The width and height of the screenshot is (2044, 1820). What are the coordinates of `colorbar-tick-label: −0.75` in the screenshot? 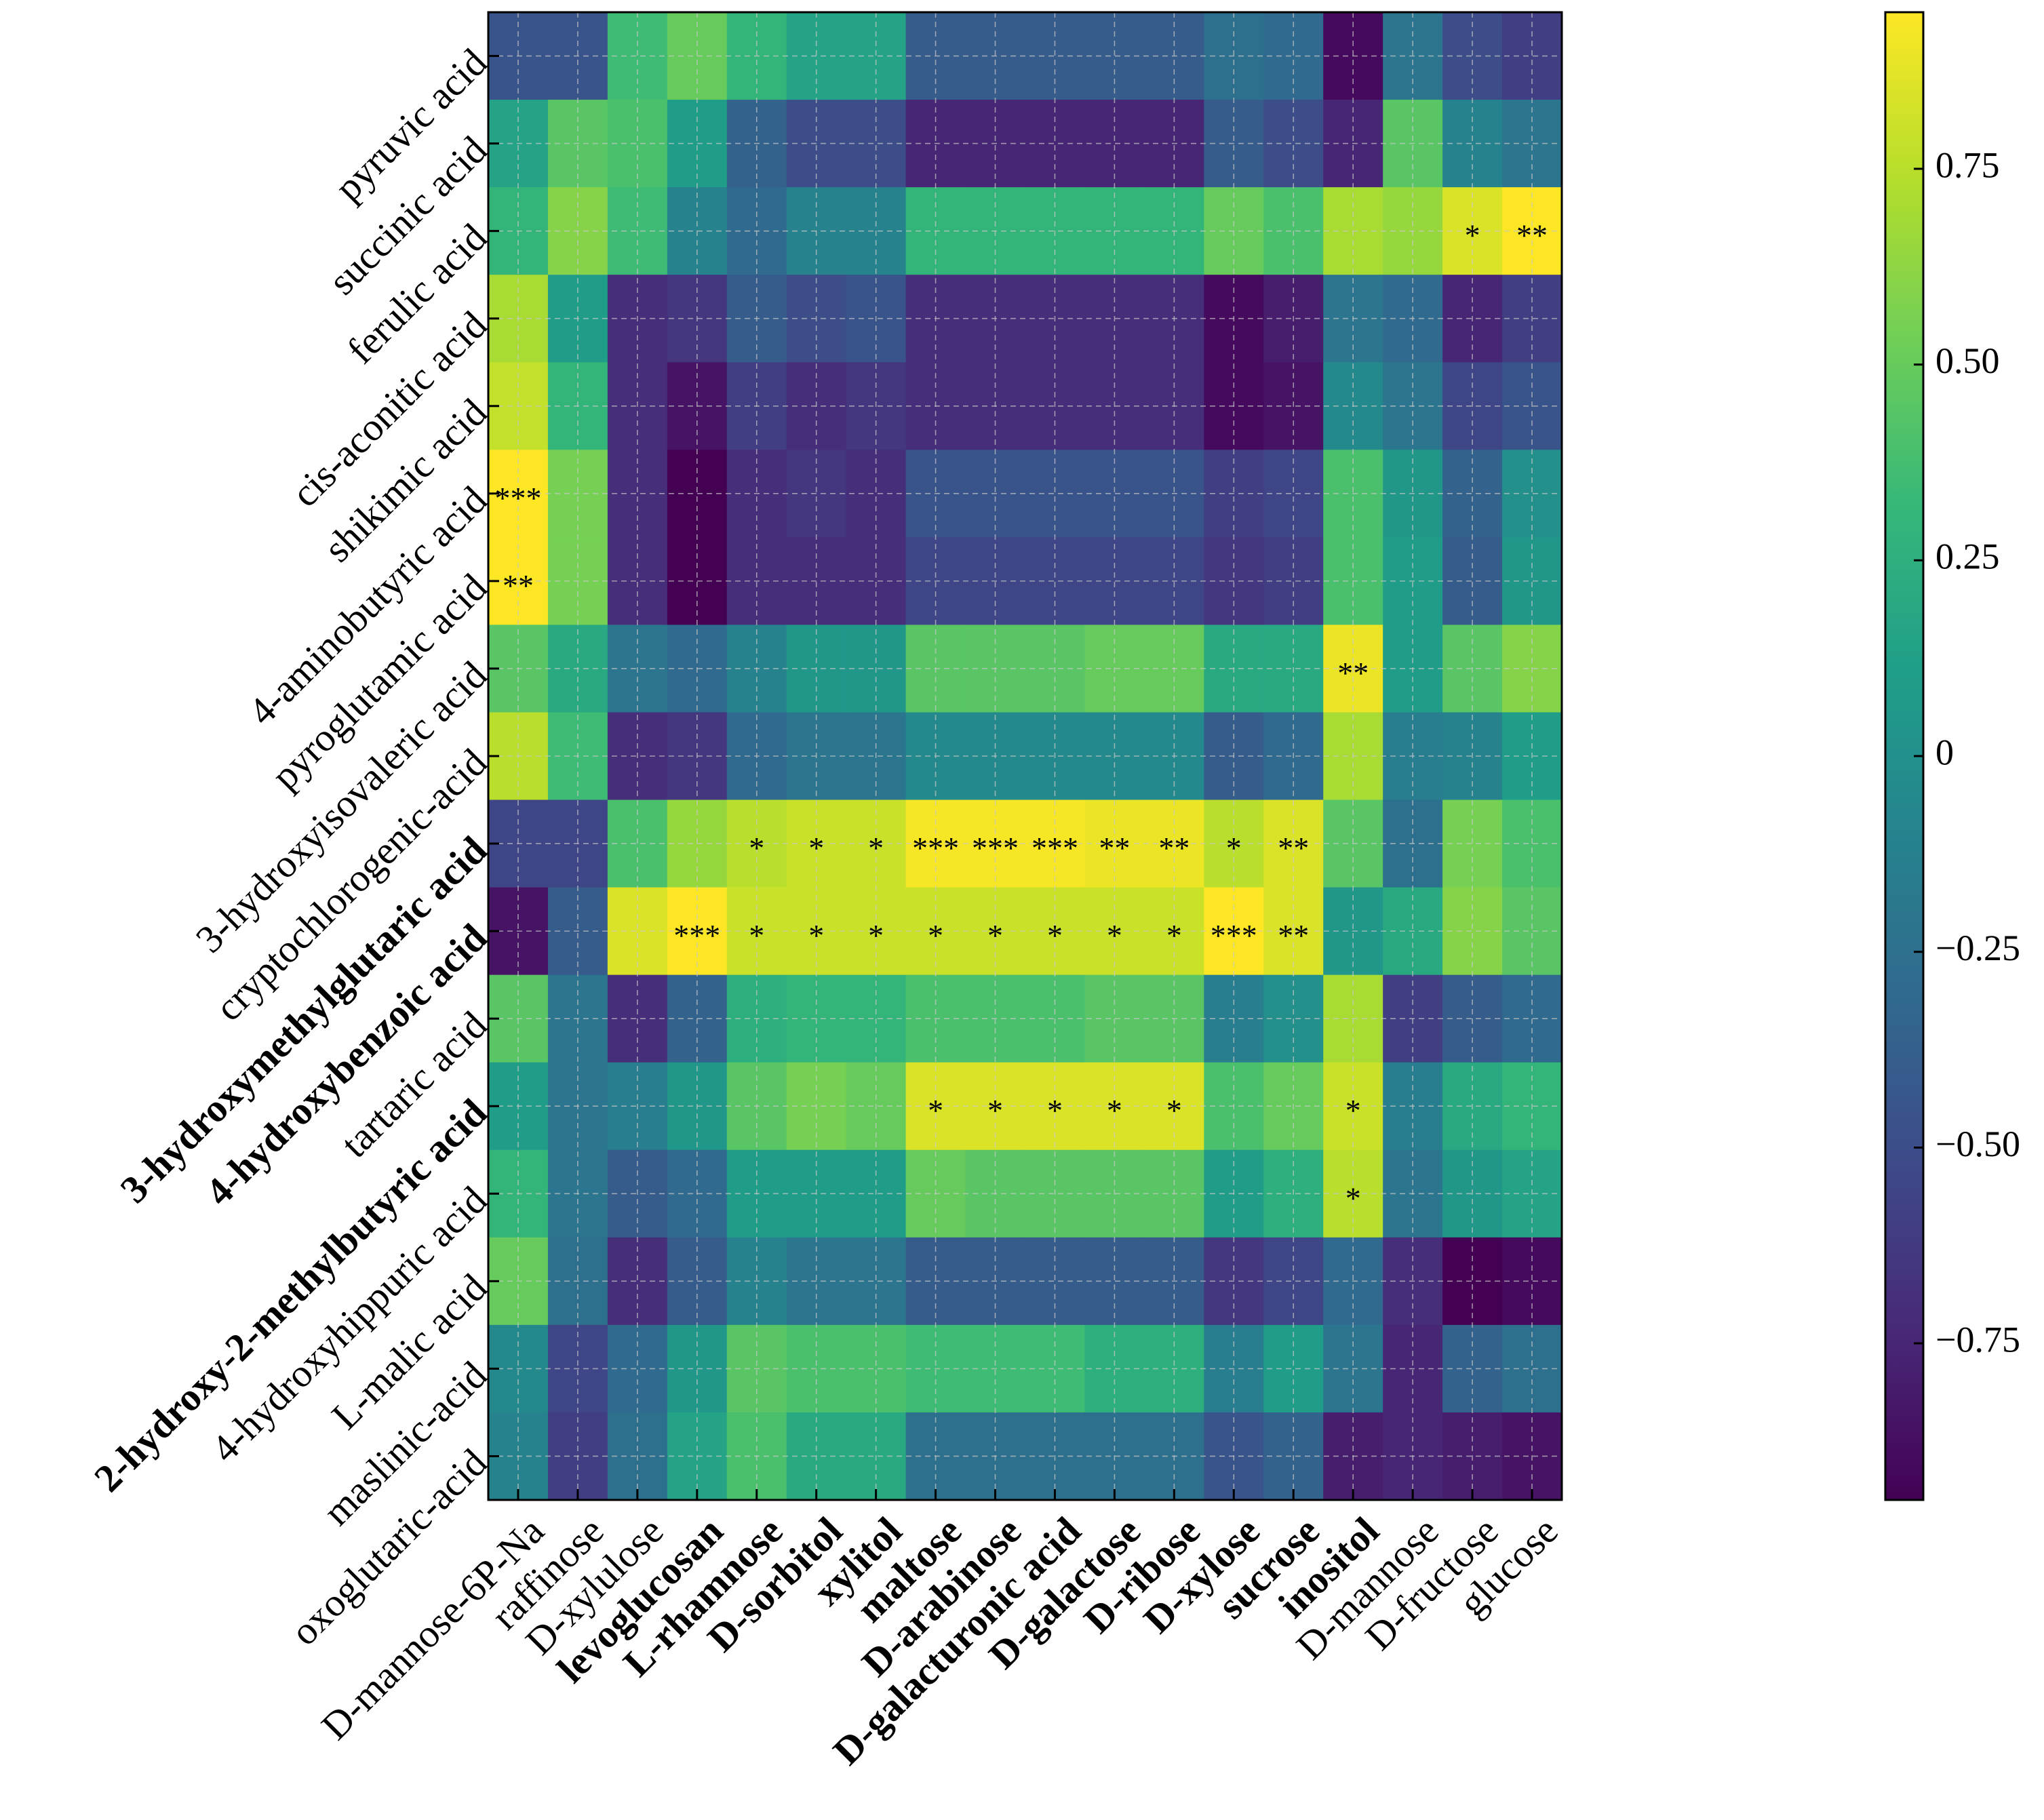 It's located at (1977, 1339).